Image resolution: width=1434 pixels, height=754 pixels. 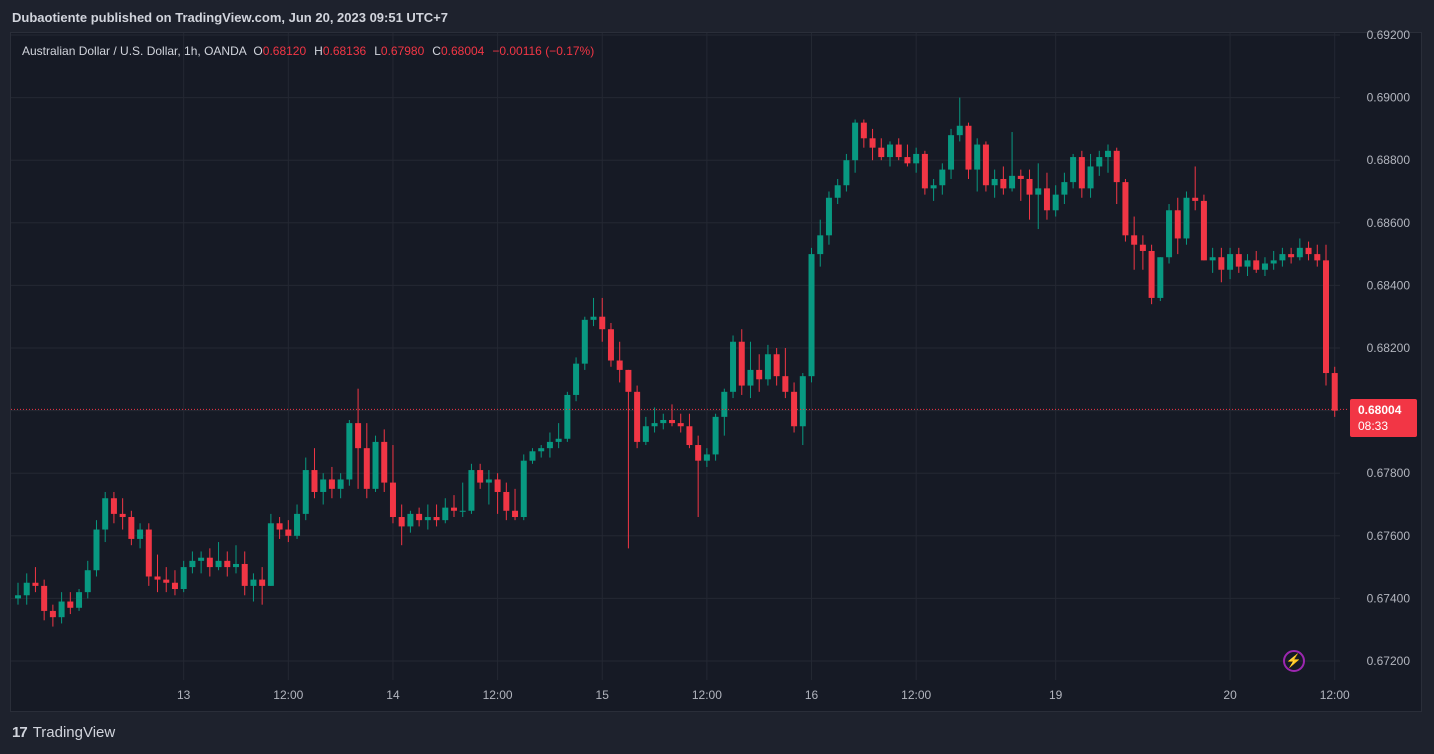 I want to click on price-tick-label: 0.68200, so click(x=1389, y=348).